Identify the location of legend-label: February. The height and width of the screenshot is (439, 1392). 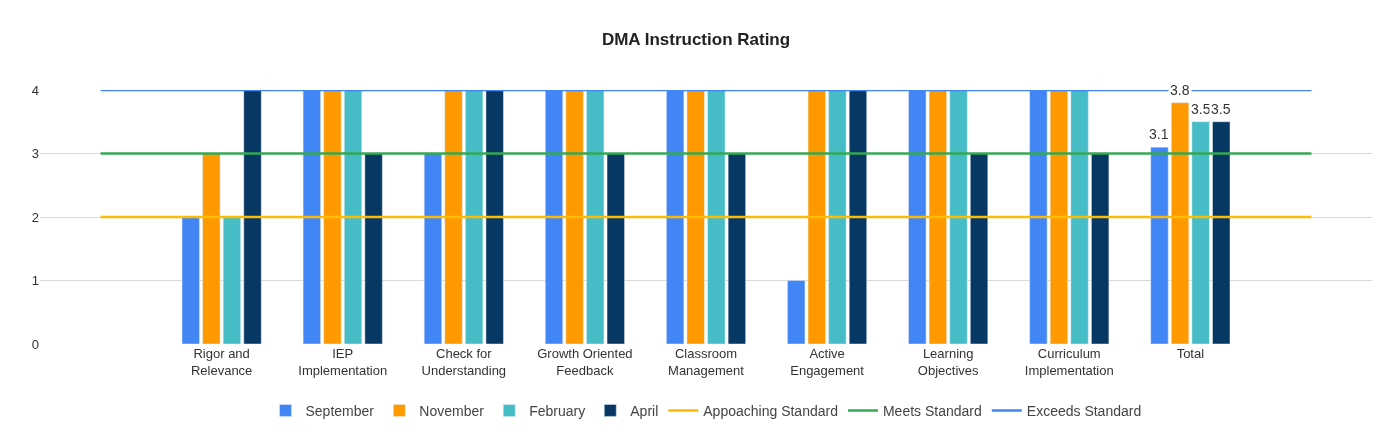
(557, 410).